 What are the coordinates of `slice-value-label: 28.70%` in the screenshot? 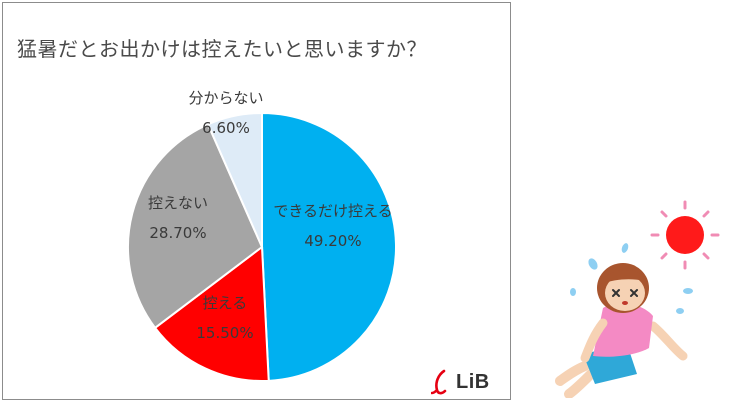 It's located at (177, 233).